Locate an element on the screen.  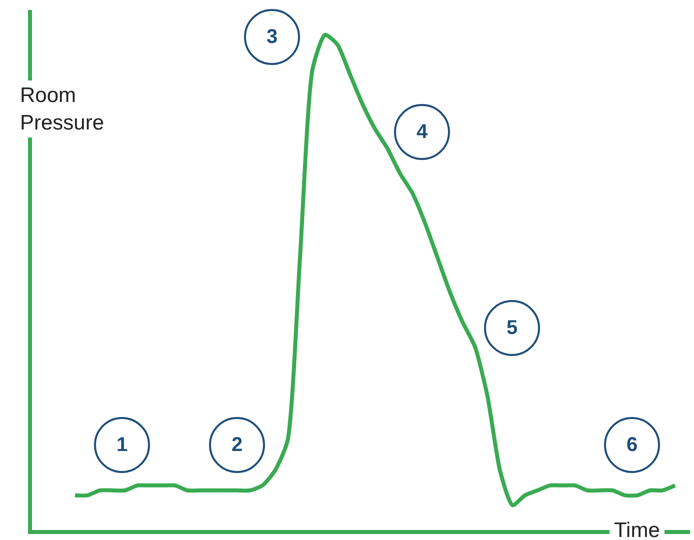
y-axis-title: Room Pressure is located at coordinates (62, 109).